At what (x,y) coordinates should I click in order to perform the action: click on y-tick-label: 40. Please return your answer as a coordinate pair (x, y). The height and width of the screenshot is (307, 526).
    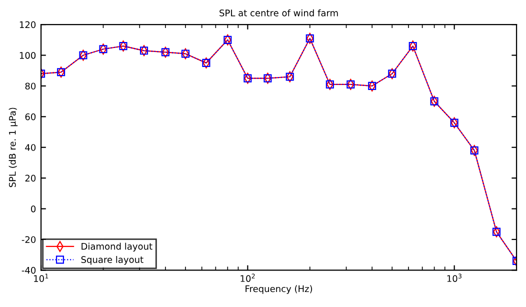
    Looking at the image, I should click on (30, 147).